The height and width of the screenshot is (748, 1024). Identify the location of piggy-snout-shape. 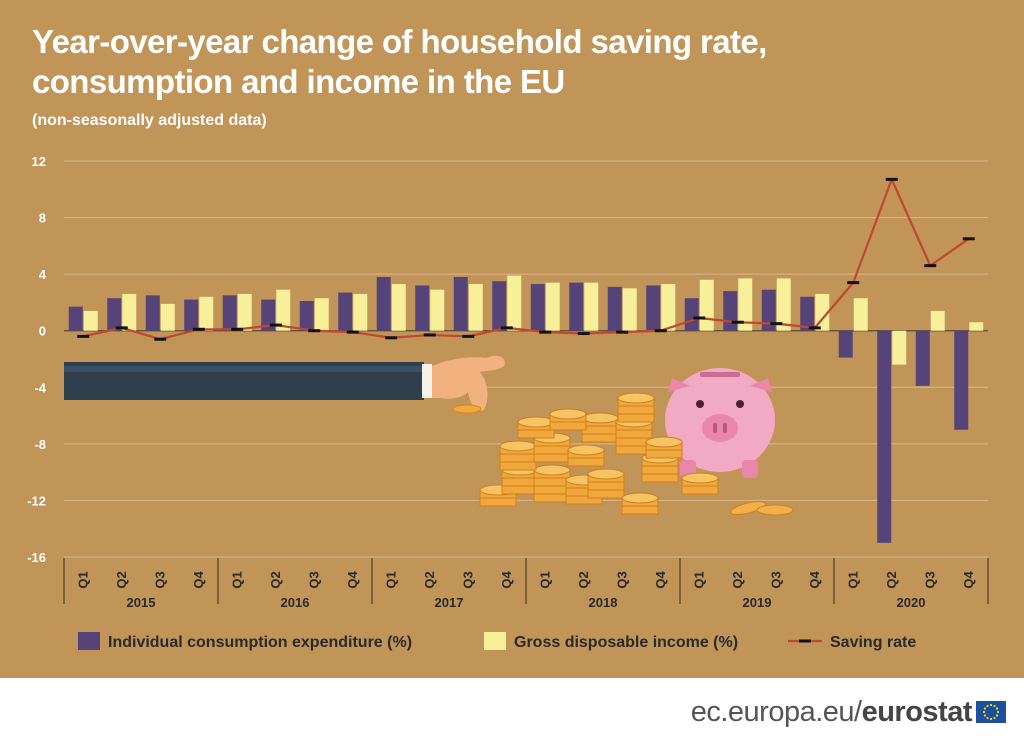
(720, 428).